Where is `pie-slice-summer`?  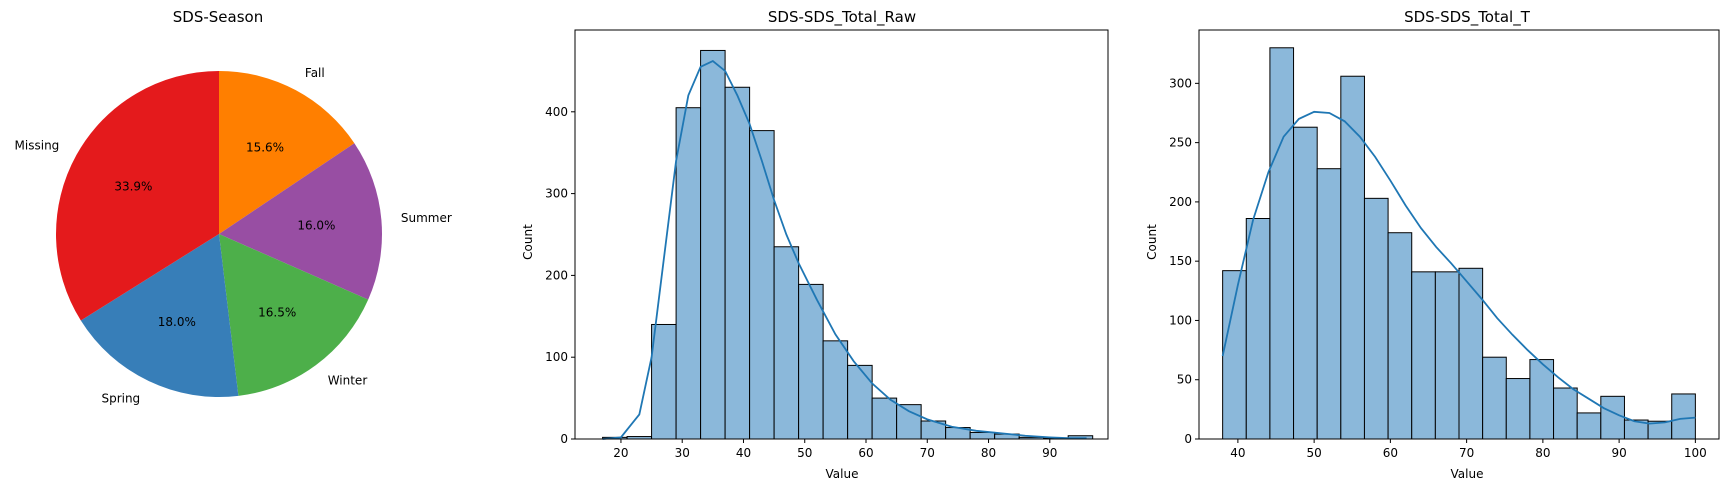 pie-slice-summer is located at coordinates (300, 221).